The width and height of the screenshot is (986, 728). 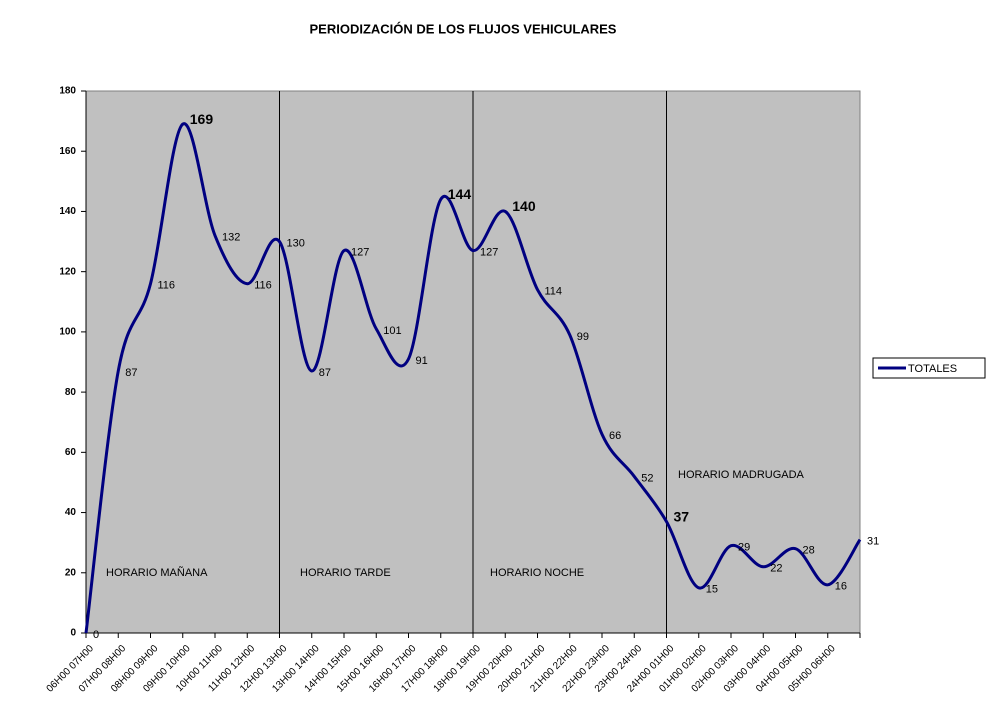 What do you see at coordinates (776, 569) in the screenshot?
I see `data-label: 22` at bounding box center [776, 569].